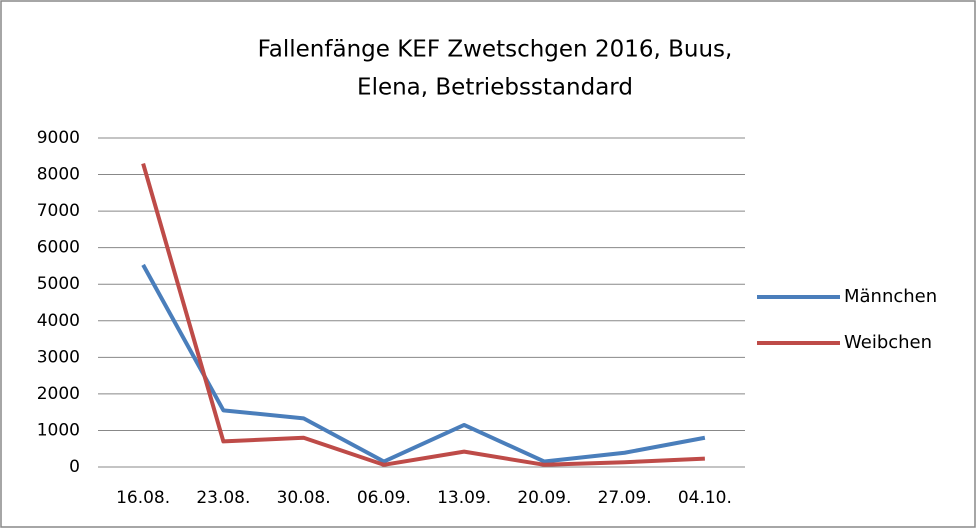 The image size is (976, 528). I want to click on x-tick-label: 27.09., so click(625, 498).